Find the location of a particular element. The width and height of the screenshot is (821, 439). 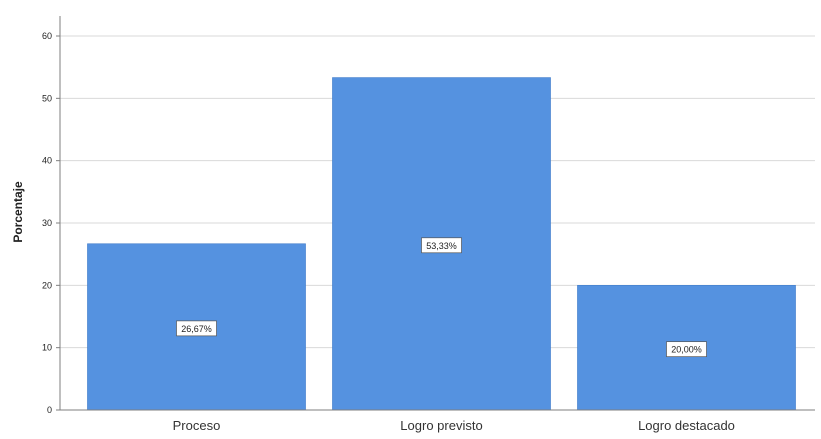

y-tick-labels: 0 10 20 30 40 50 60 is located at coordinates (51, 223).